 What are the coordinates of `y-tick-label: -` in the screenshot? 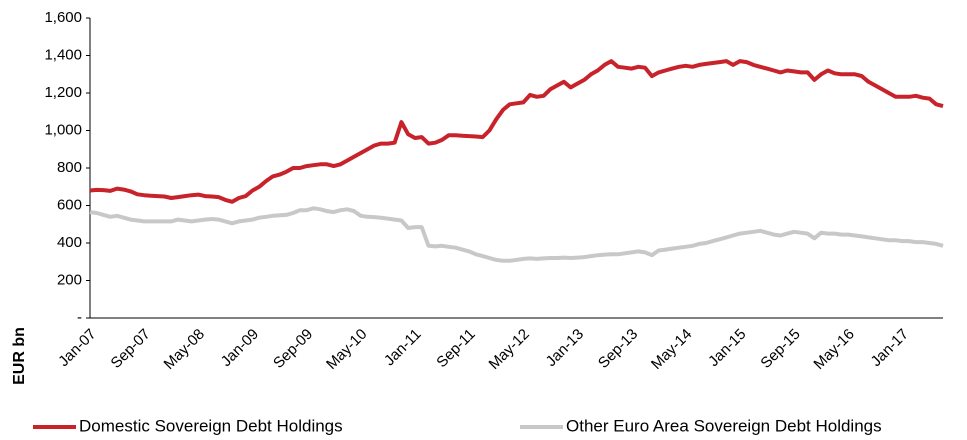 It's located at (79, 317).